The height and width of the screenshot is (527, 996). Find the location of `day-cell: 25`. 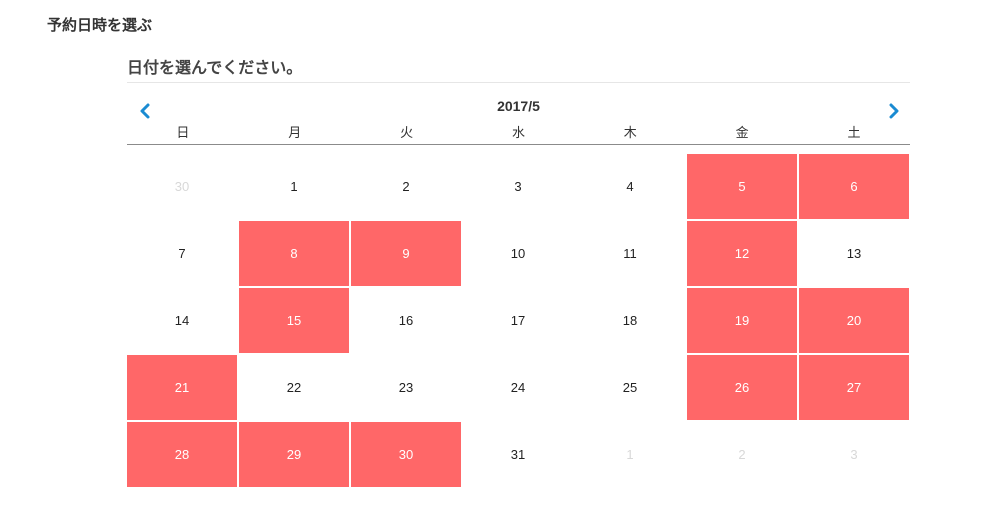

day-cell: 25 is located at coordinates (630, 387).